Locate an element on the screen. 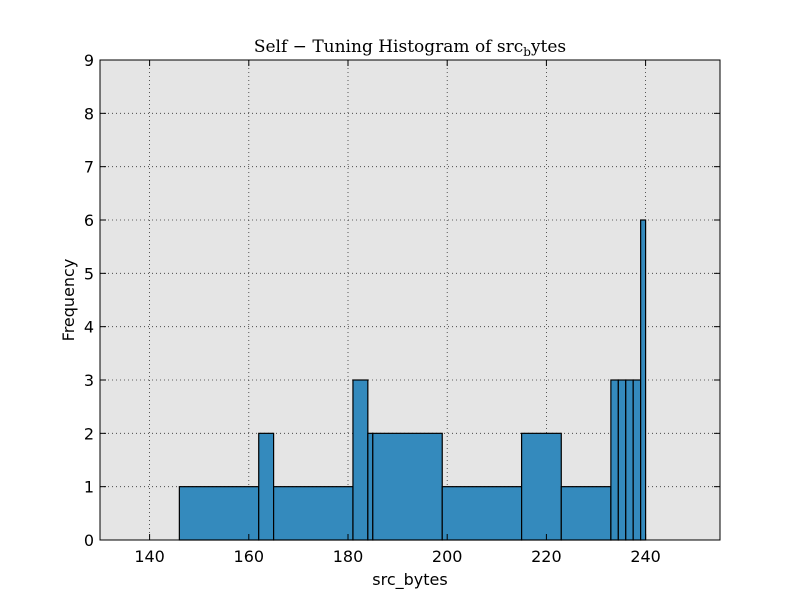  x-axis-label: src_bytes is located at coordinates (409, 580).